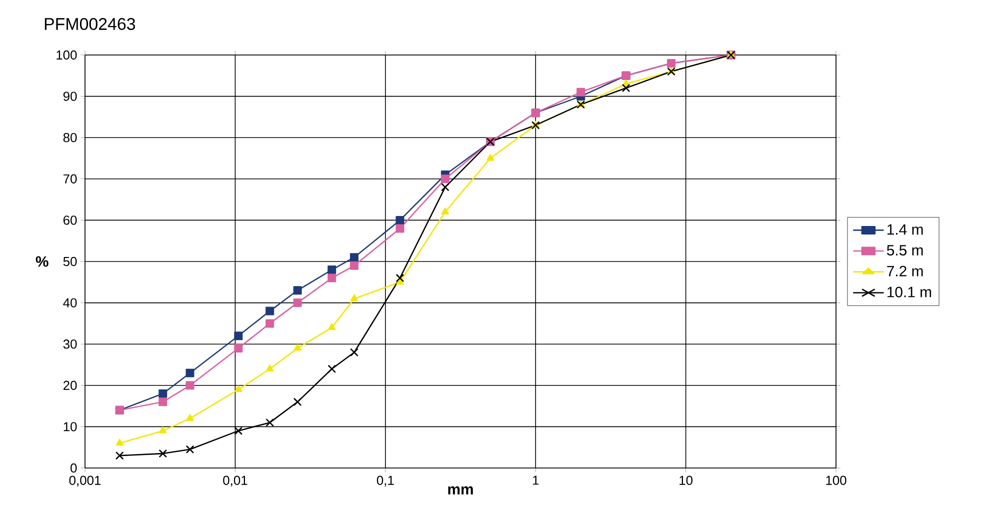 Image resolution: width=989 pixels, height=524 pixels. I want to click on y-tick-label: 40, so click(70, 303).